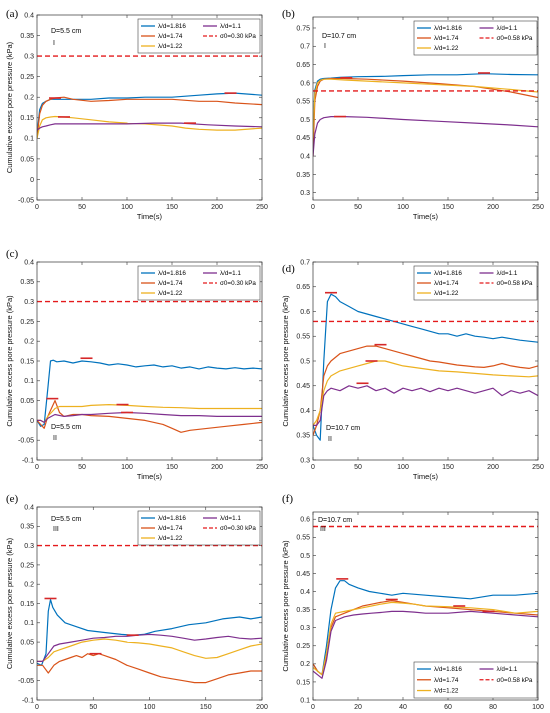 The width and height of the screenshot is (550, 713). Describe the element at coordinates (335, 520) in the screenshot. I see `diameter-annotation: D=10.7 cm` at that location.